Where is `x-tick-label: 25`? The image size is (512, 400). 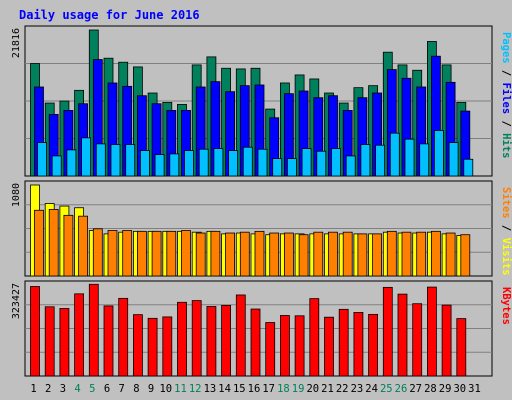
x-tick-label: 25 is located at coordinates (386, 389).